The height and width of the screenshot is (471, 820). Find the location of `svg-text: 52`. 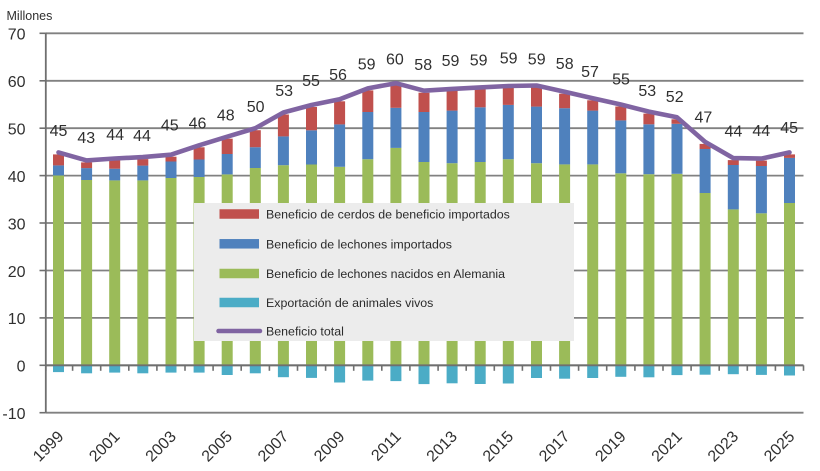

svg-text: 52 is located at coordinates (675, 97).